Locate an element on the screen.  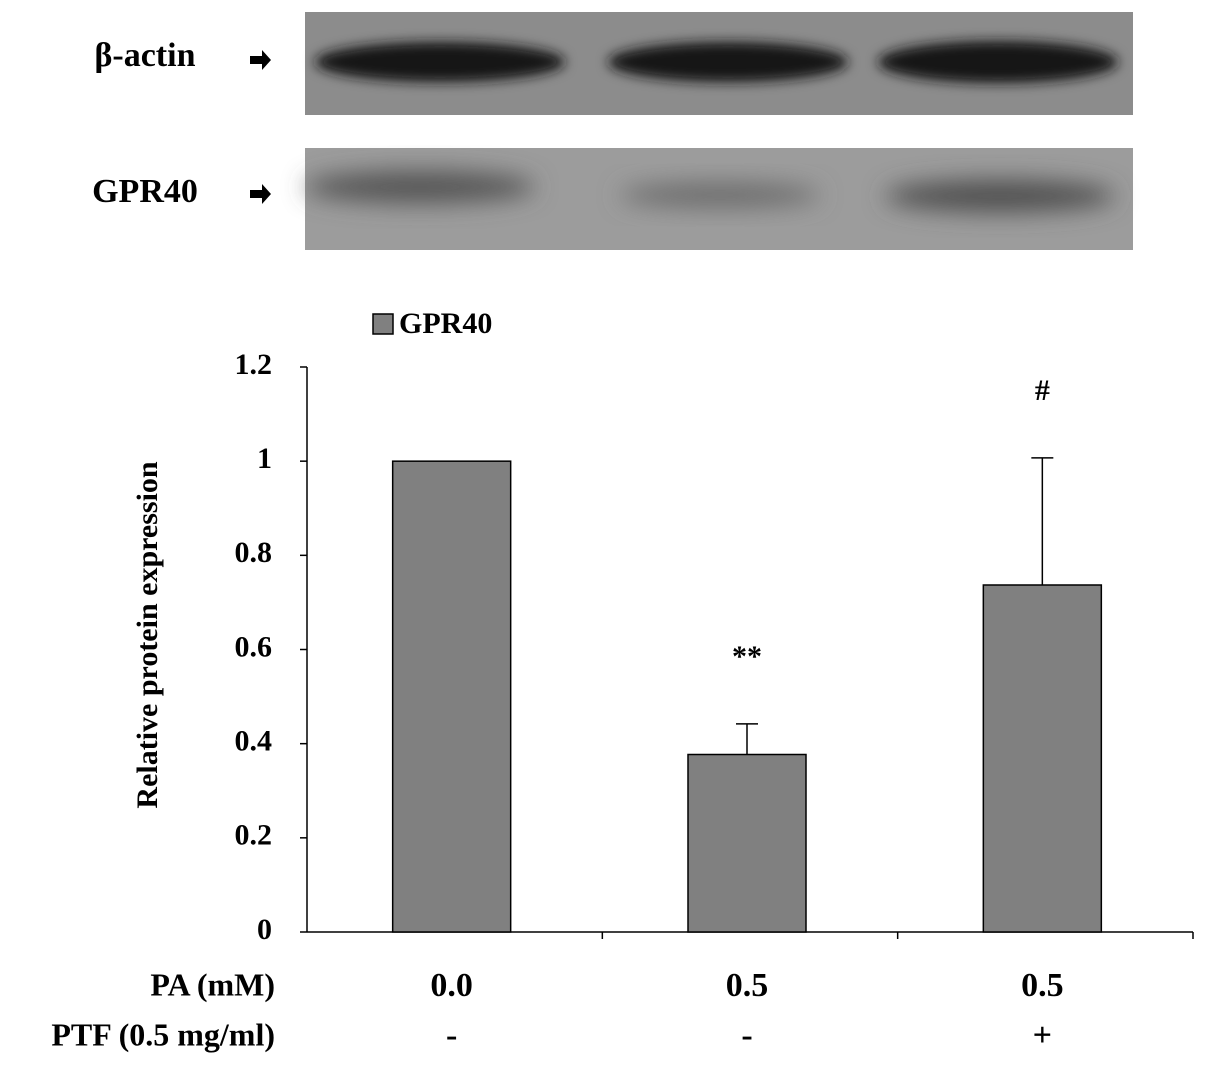
y-tick-label: 0.2 is located at coordinates (254, 835).